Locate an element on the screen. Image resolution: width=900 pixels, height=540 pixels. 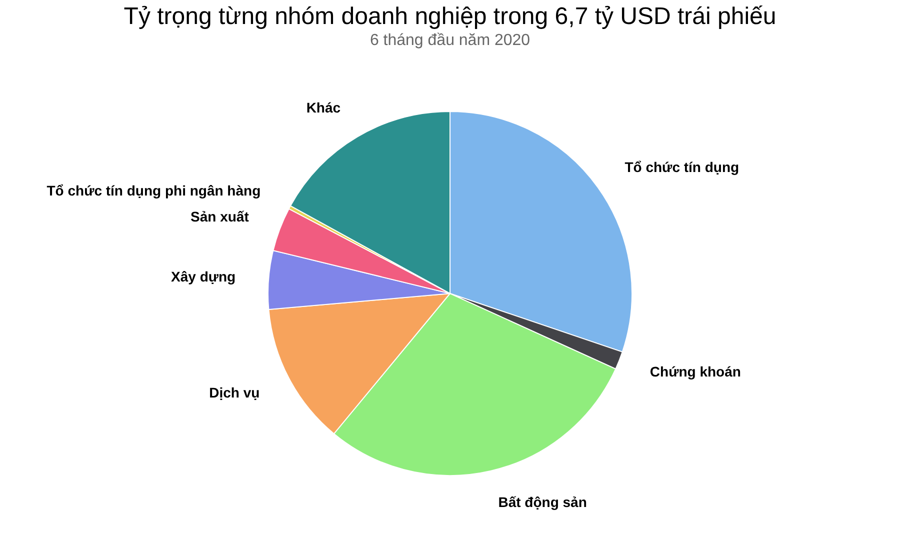
chart-title: Tỷ trọng từng nhóm doanh nghiệp trong 6,7 tỷ USD trái phiếu is located at coordinates (450, 16).